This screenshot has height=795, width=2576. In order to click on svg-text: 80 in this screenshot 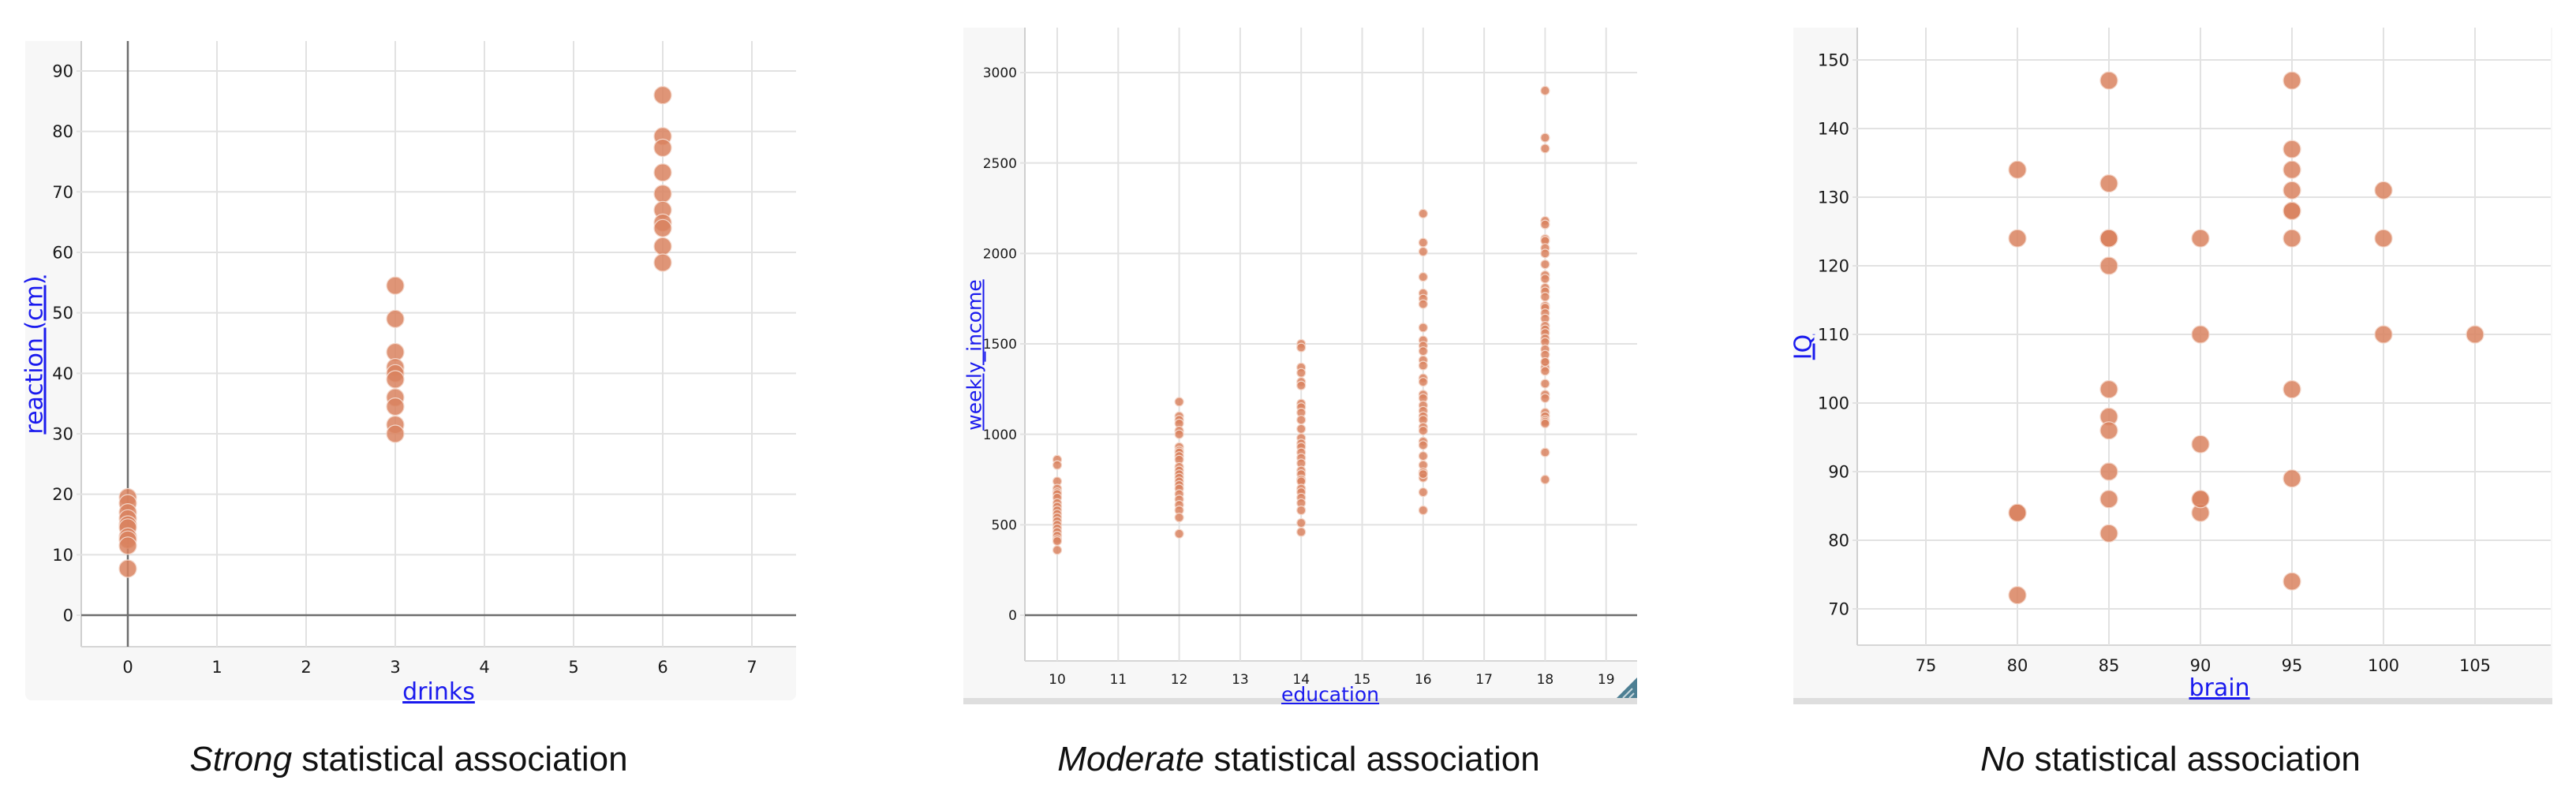, I will do `click(62, 131)`.